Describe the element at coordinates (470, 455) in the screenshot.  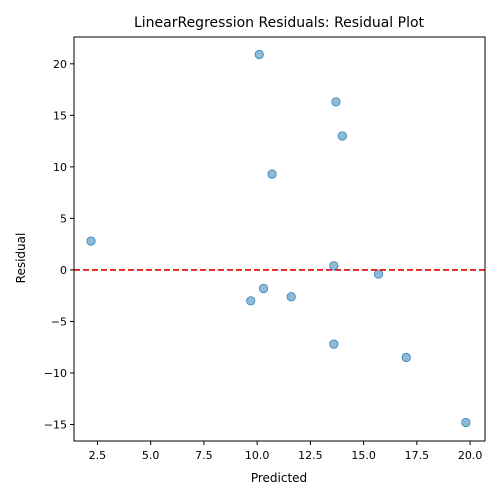
I see `x-tick-label: 20.0` at that location.